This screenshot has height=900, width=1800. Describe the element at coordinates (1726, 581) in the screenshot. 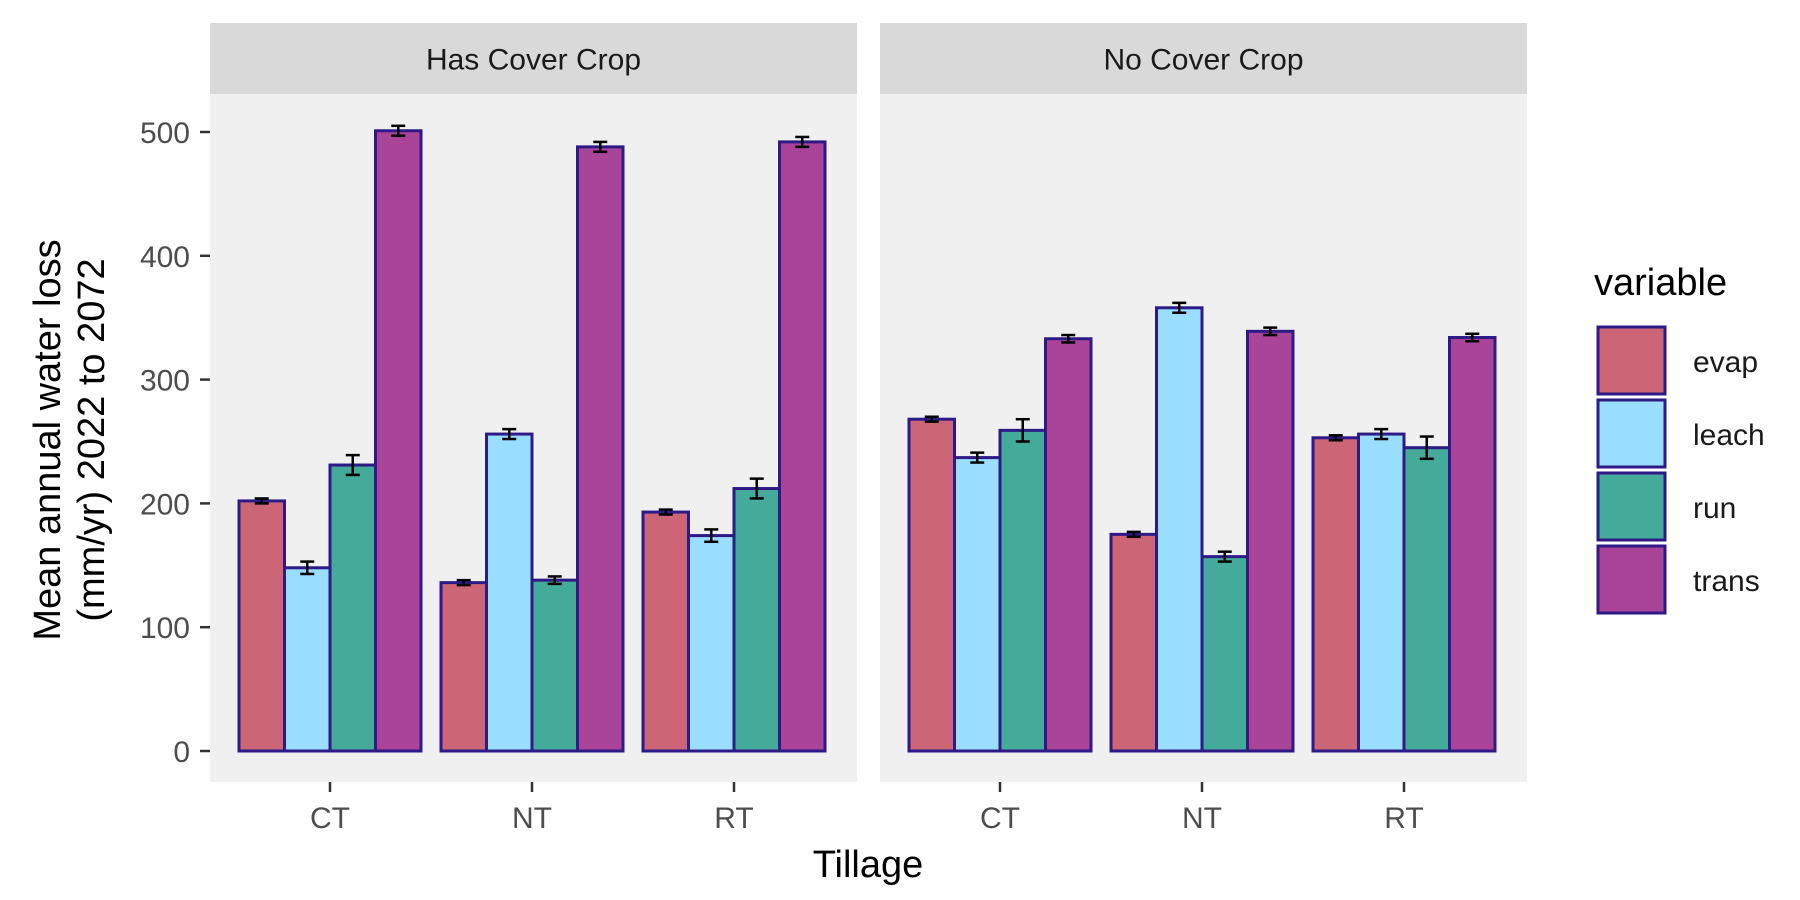

I see `legend-label-trans: trans` at that location.